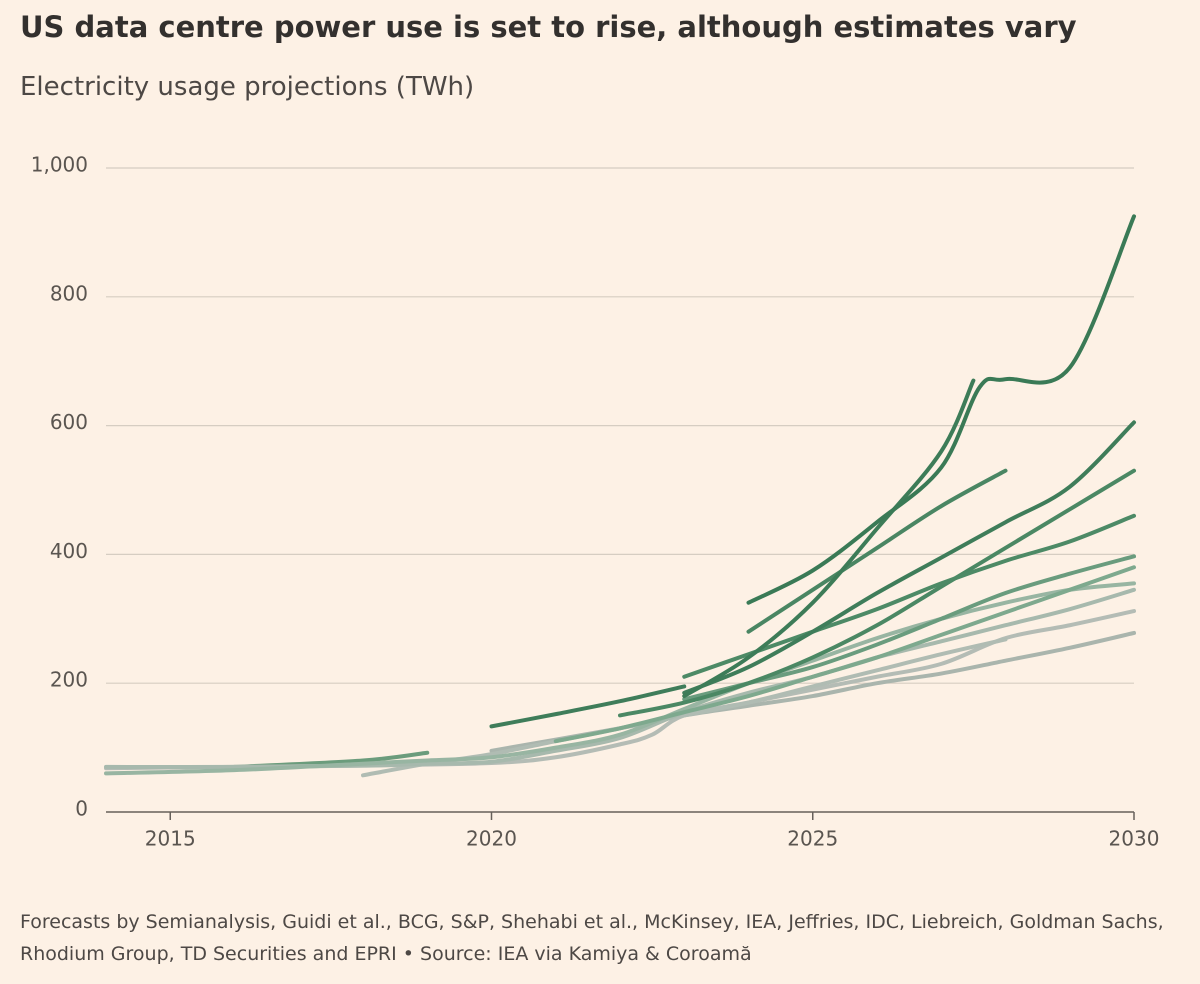 The width and height of the screenshot is (1200, 984). Describe the element at coordinates (812, 839) in the screenshot. I see `x-tick-label: 2025` at that location.